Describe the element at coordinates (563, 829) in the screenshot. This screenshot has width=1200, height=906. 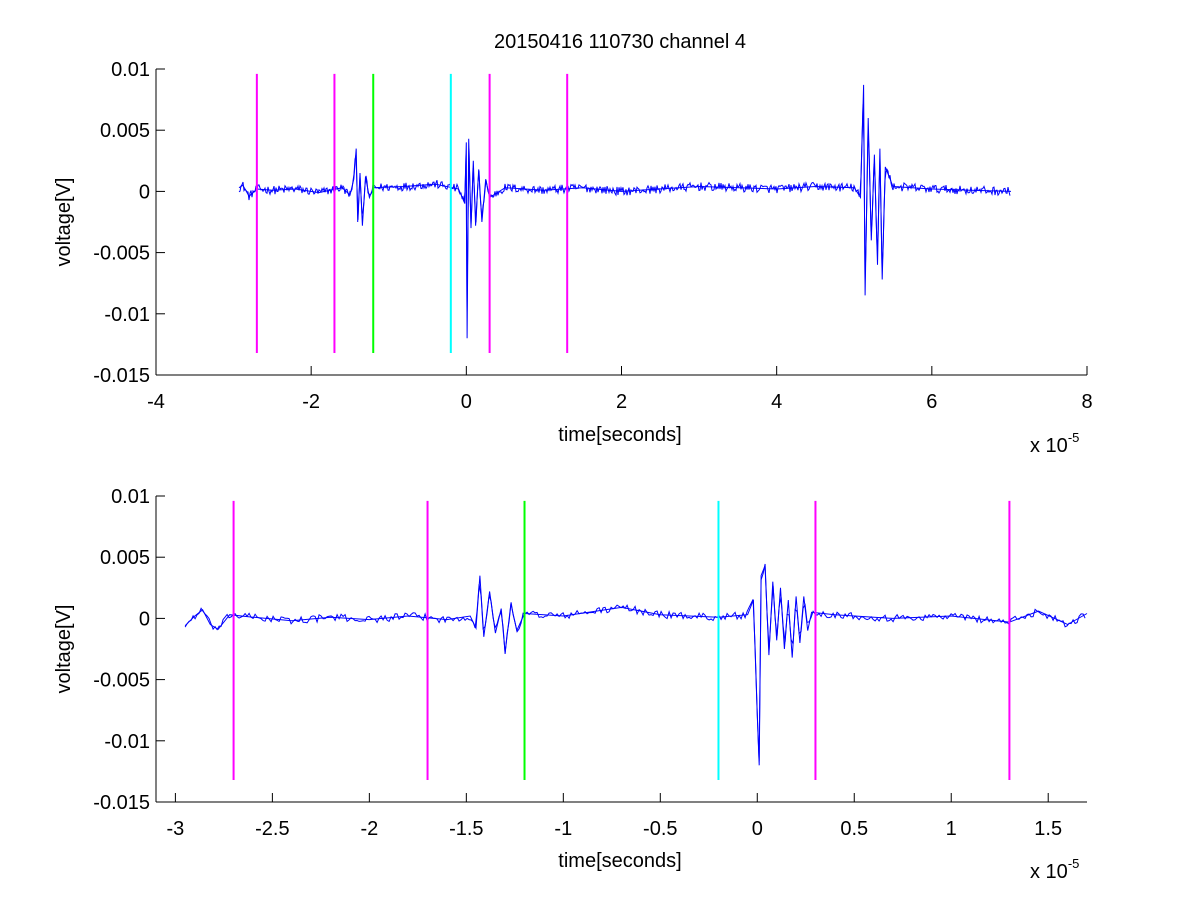
I see `bottom-x-tick-label: -1` at that location.